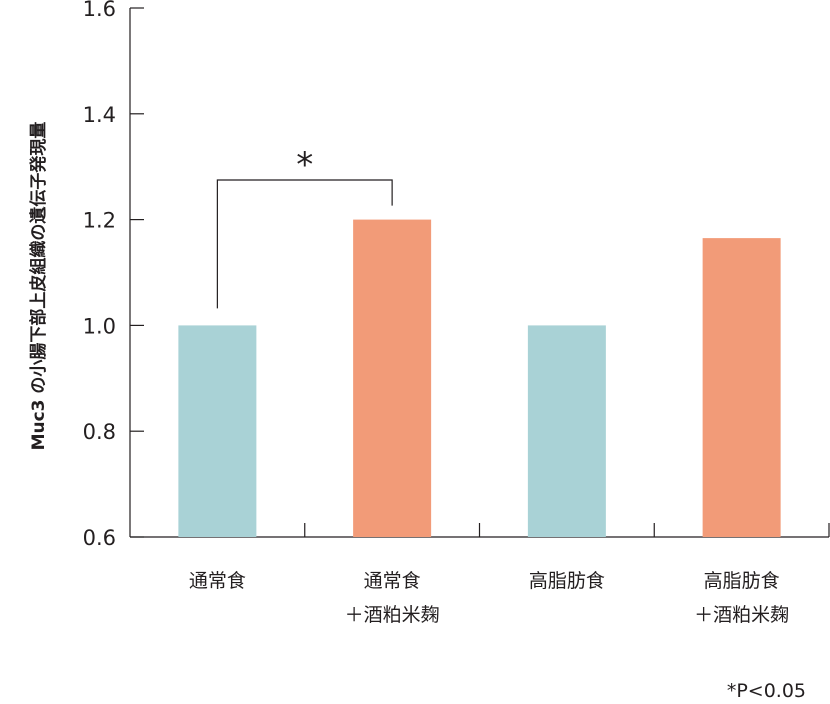 This screenshot has width=830, height=704. What do you see at coordinates (99, 10) in the screenshot?
I see `y-tick-label: 1.6` at bounding box center [99, 10].